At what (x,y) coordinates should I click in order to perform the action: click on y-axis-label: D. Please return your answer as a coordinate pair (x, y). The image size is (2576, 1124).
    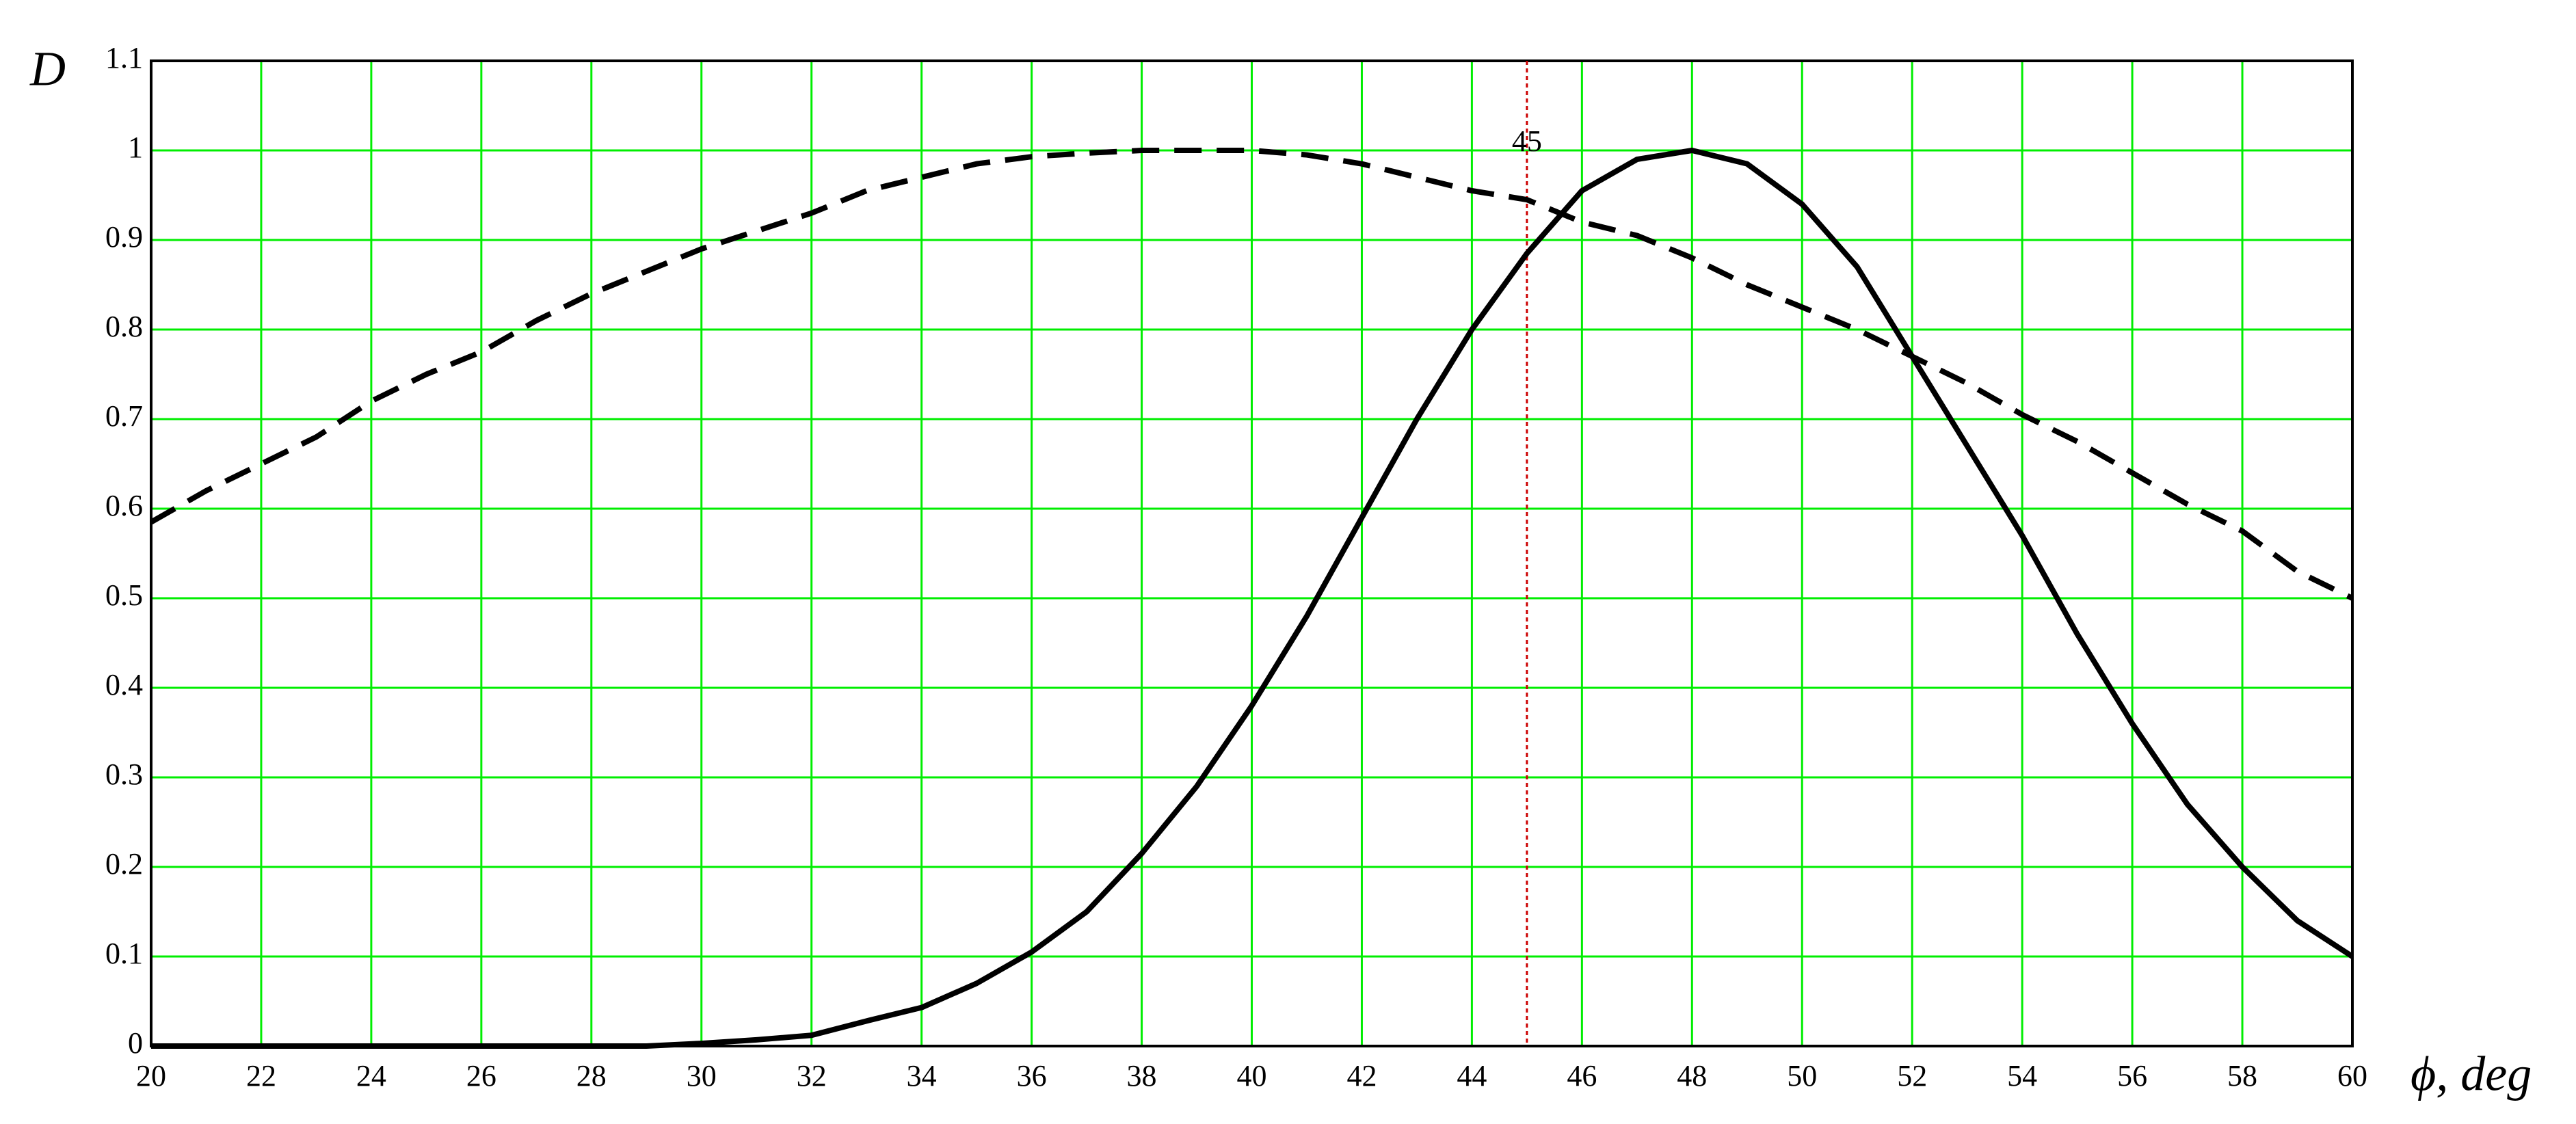
    Looking at the image, I should click on (47, 69).